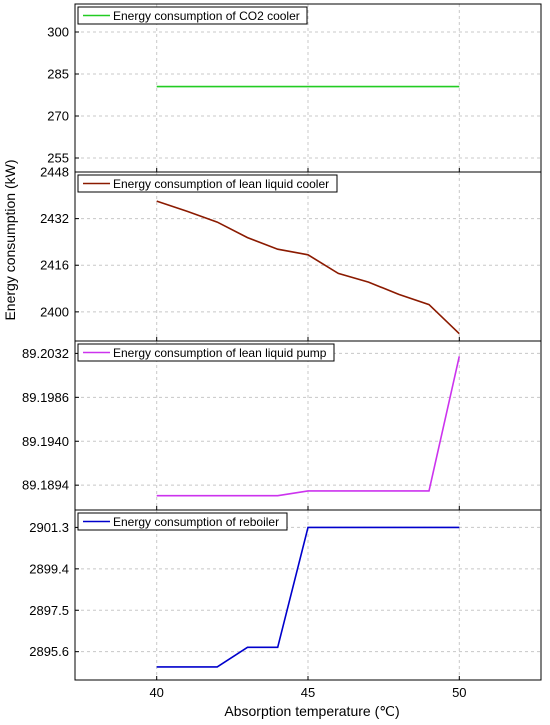 This screenshot has width=550, height=725. I want to click on x-axis-title: Absorption temperature (℃), so click(311, 711).